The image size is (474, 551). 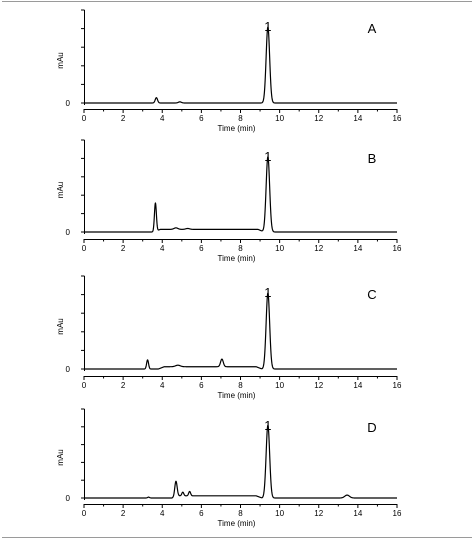 I want to click on panel-letter: D, so click(x=371, y=427).